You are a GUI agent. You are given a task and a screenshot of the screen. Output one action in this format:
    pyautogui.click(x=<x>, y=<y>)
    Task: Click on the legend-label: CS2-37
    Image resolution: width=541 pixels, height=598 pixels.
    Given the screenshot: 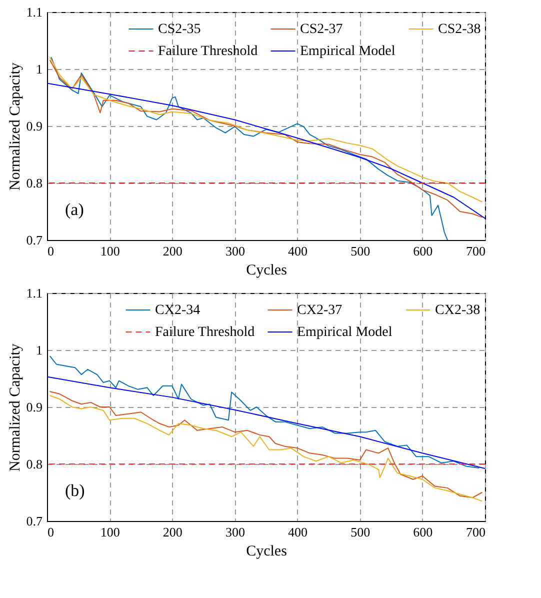 What is the action you would take?
    pyautogui.click(x=321, y=29)
    